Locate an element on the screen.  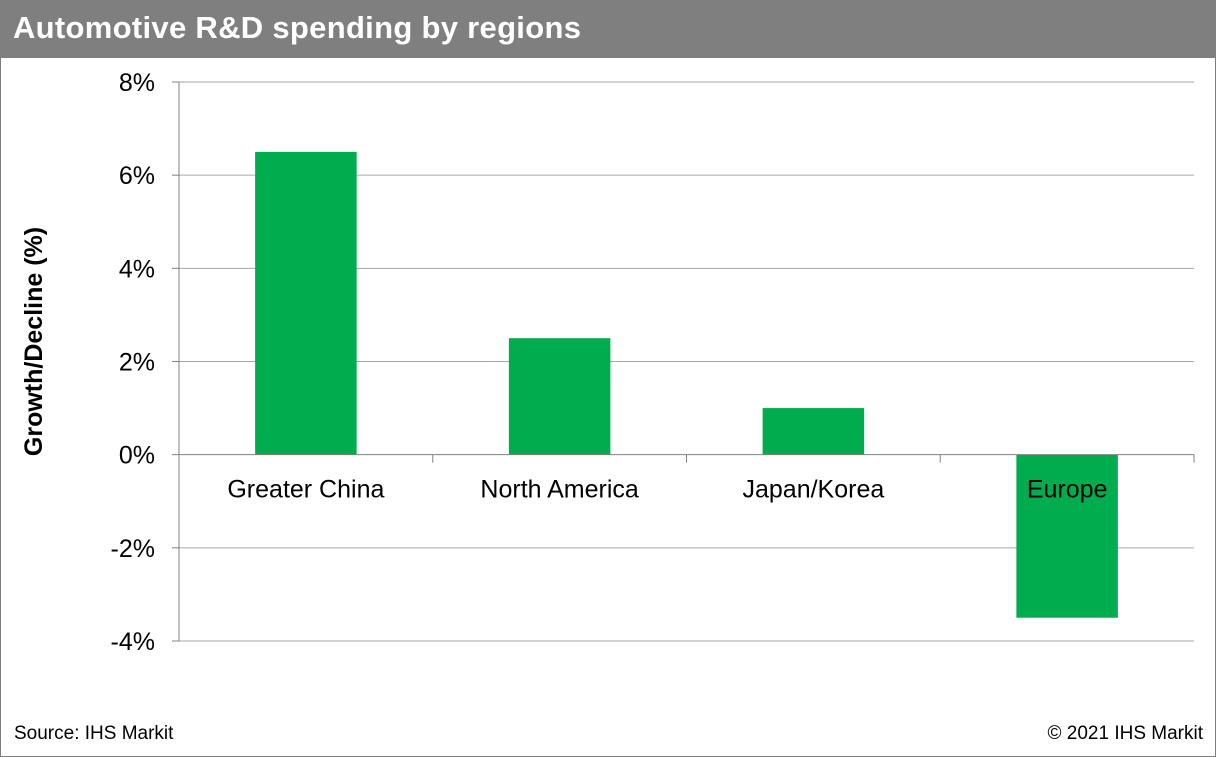
y-tick-label: -4% is located at coordinates (133, 642).